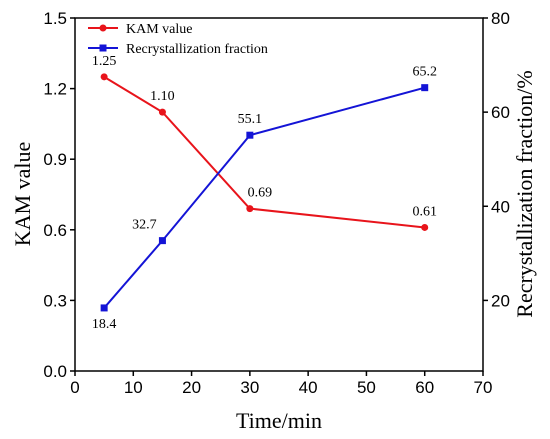 This screenshot has width=550, height=439. I want to click on left-y-tick-label: 0.0, so click(55, 371).